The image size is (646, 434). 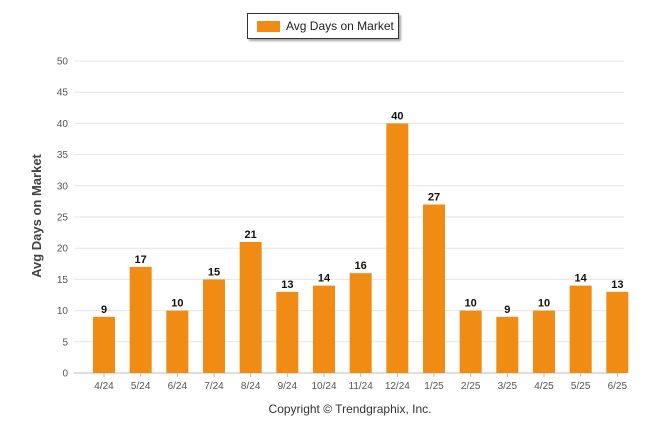 I want to click on copyright-text: Copyright © Trendgraphix, Inc., so click(x=350, y=409).